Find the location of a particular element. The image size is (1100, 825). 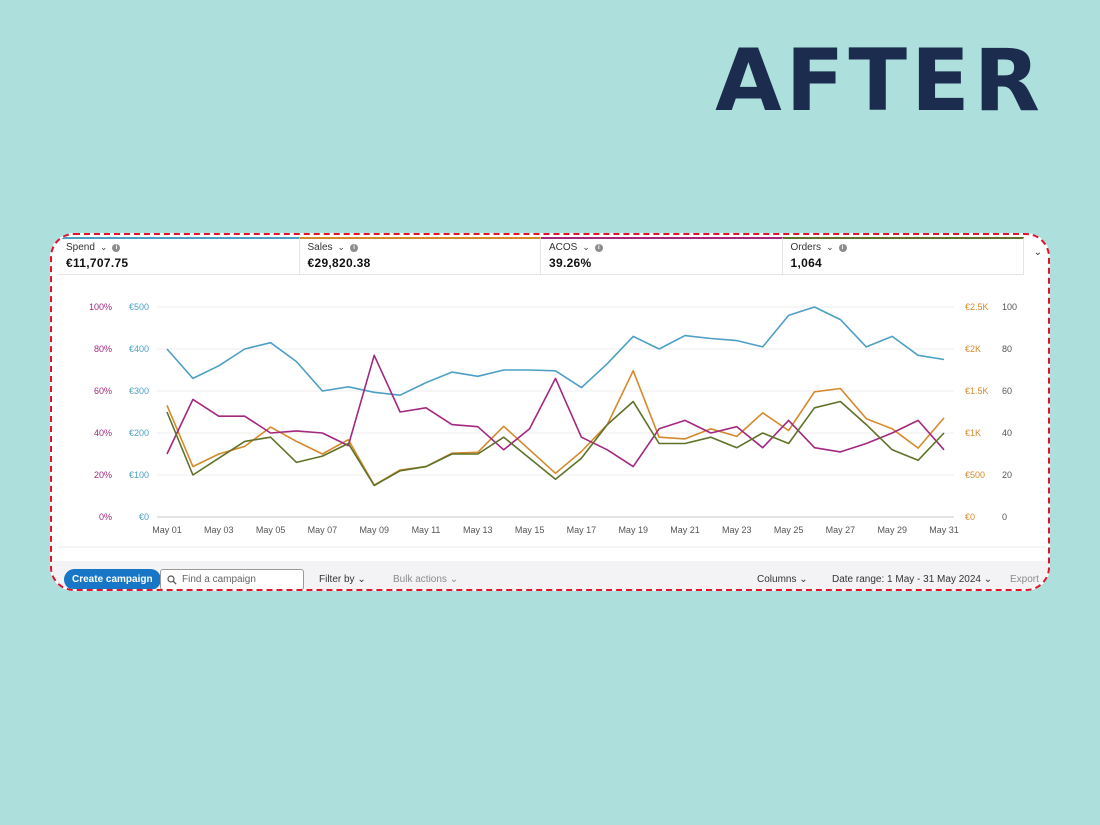

metric-tile-orders: Orders ⌄ i 1,064 is located at coordinates (903, 256).